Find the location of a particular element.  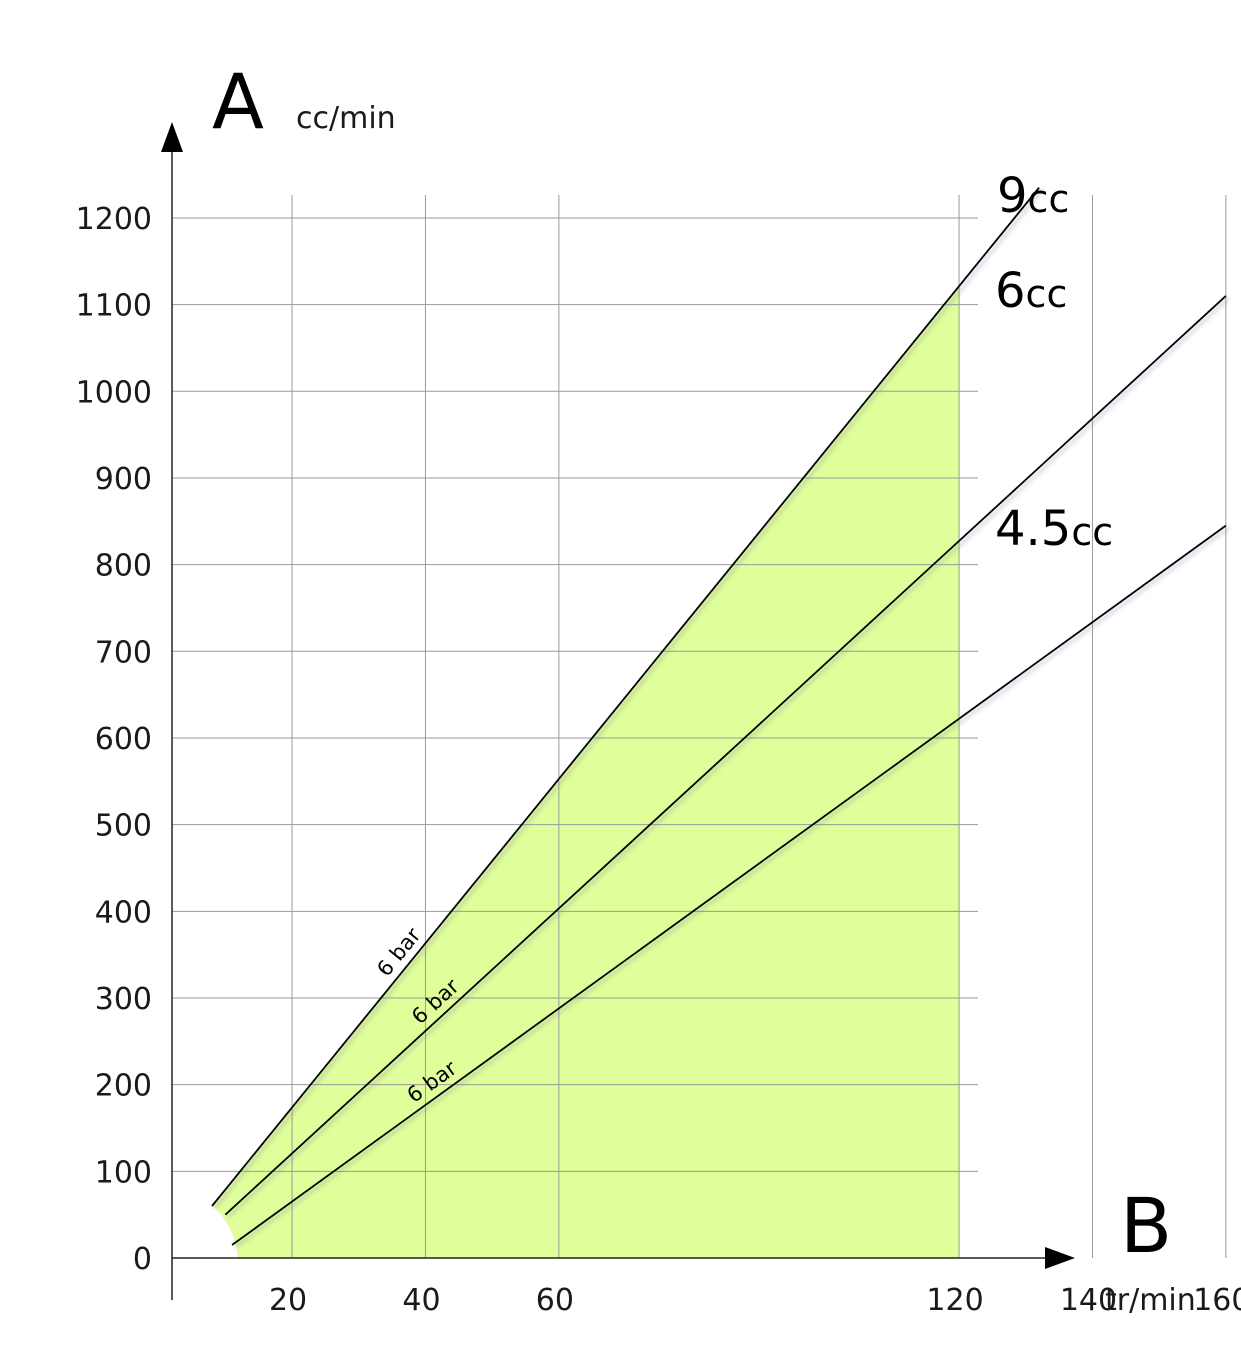

x-tick-label: 60 is located at coordinates (555, 1300).